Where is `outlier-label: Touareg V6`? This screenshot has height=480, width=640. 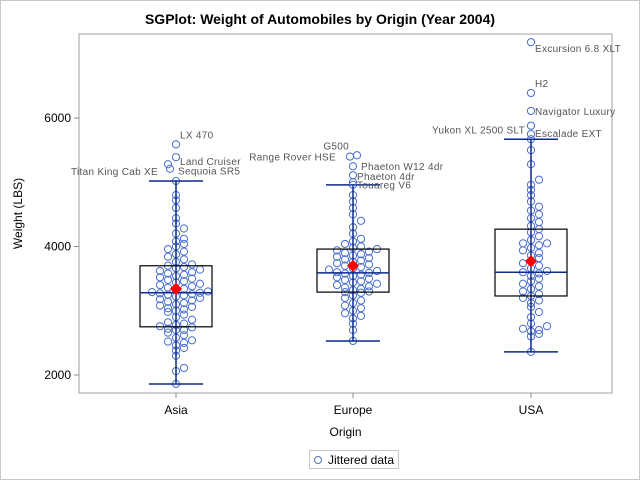 outlier-label: Touareg V6 is located at coordinates (384, 185).